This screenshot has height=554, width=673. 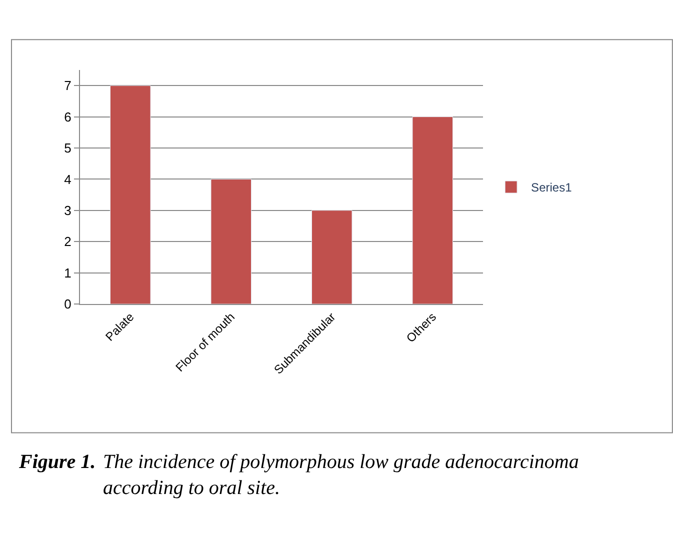 What do you see at coordinates (341, 475) in the screenshot?
I see `text: The incidence of polymorphous low grade adenocarcinoma according to oral site.` at bounding box center [341, 475].